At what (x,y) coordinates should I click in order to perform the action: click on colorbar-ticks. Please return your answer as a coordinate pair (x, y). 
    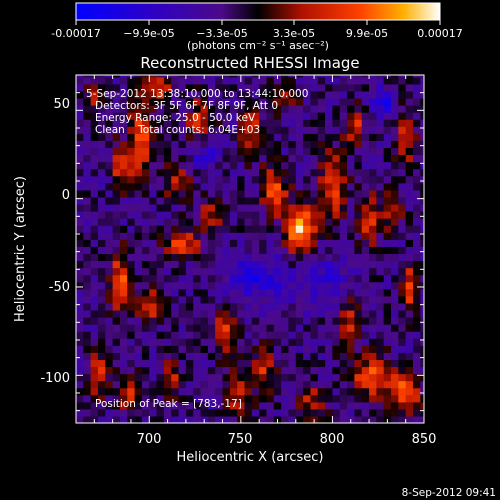
    Looking at the image, I should click on (258, 22).